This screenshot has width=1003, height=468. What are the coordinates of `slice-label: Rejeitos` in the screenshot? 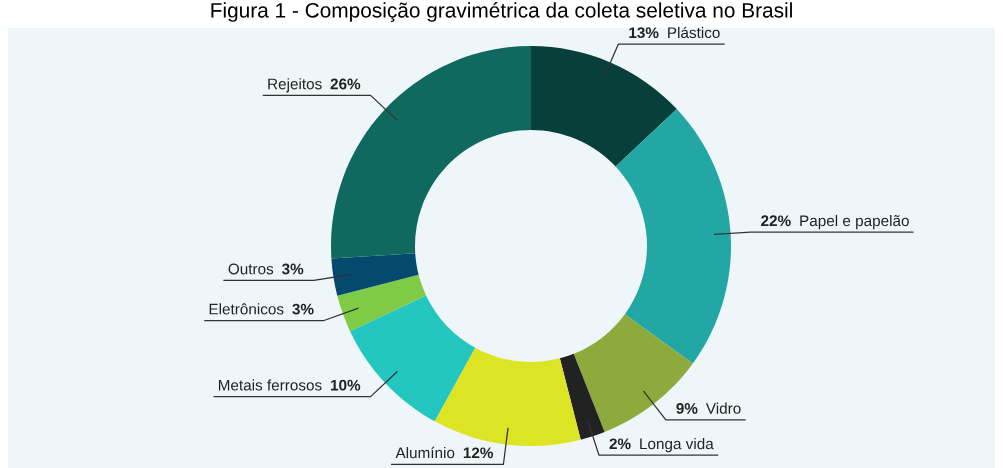 It's located at (295, 85).